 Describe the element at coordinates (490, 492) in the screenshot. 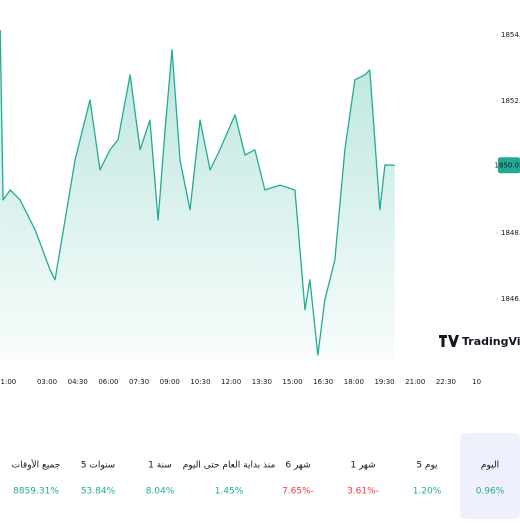

I see `period-change: 0.96%` at that location.